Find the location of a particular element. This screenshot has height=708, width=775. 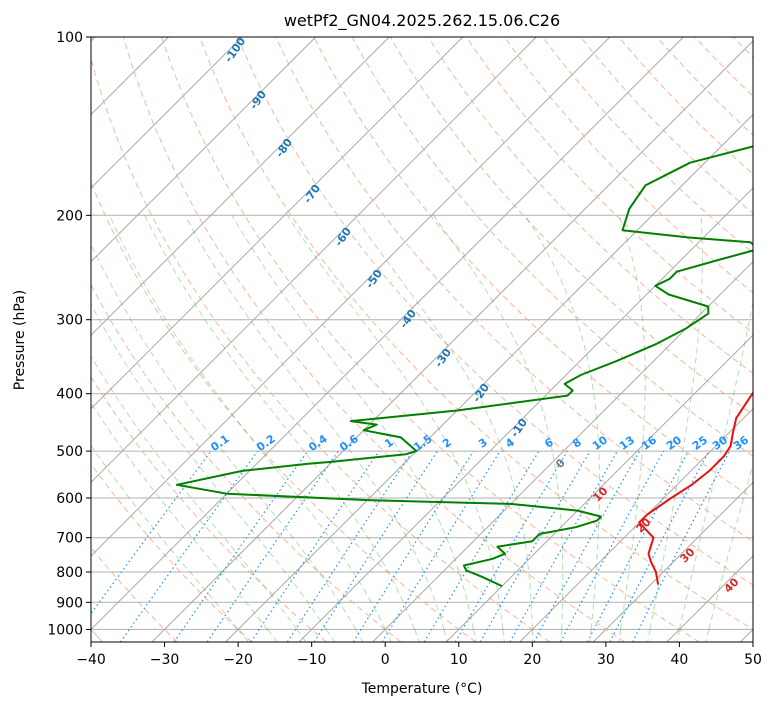

x-tick-label: 10 is located at coordinates (459, 660).